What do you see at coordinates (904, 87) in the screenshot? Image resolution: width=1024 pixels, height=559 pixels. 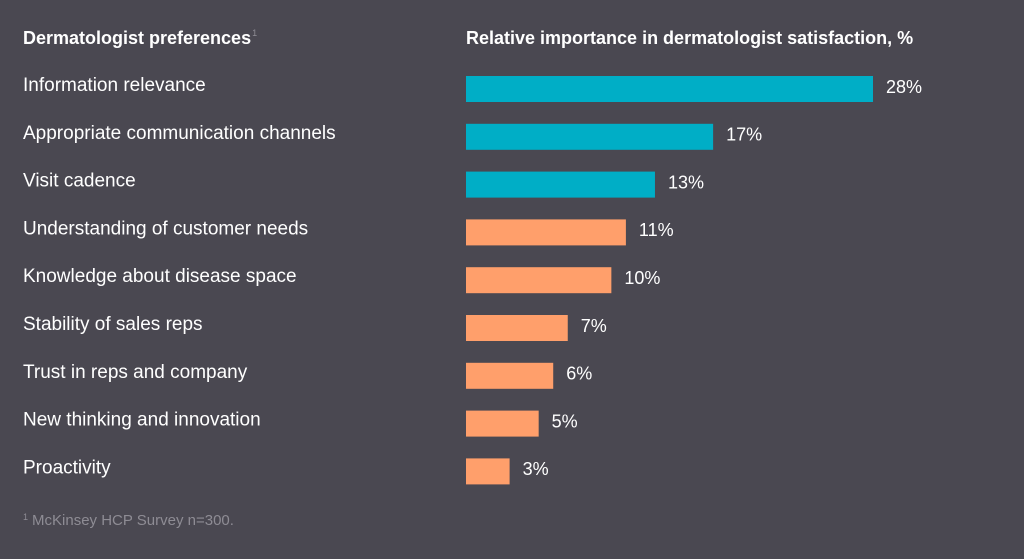 I see `value-label: 28%` at bounding box center [904, 87].